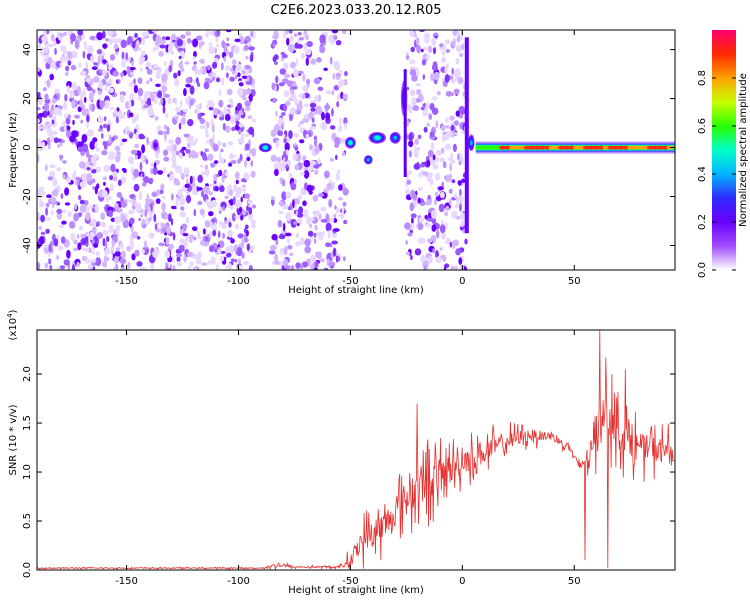 This screenshot has width=750, height=600. Describe the element at coordinates (238, 581) in the screenshot. I see `x-tick-label: -100` at that location.